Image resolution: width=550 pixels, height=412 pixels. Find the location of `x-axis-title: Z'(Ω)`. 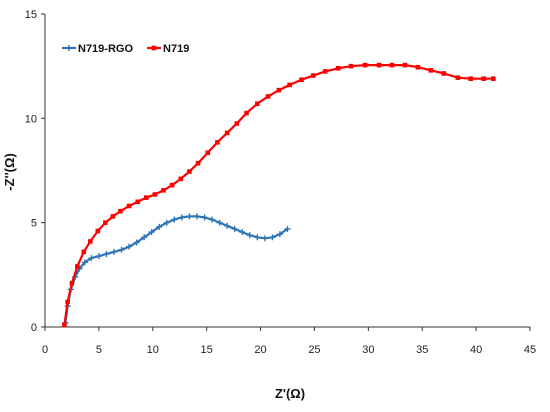

x-axis-title: Z'(Ω) is located at coordinates (290, 393).